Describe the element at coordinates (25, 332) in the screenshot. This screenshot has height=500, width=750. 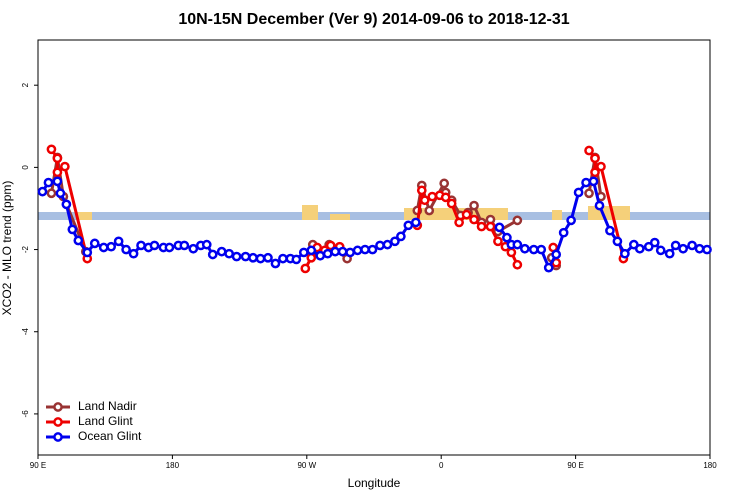
I see `y-tick-label: -4` at that location.